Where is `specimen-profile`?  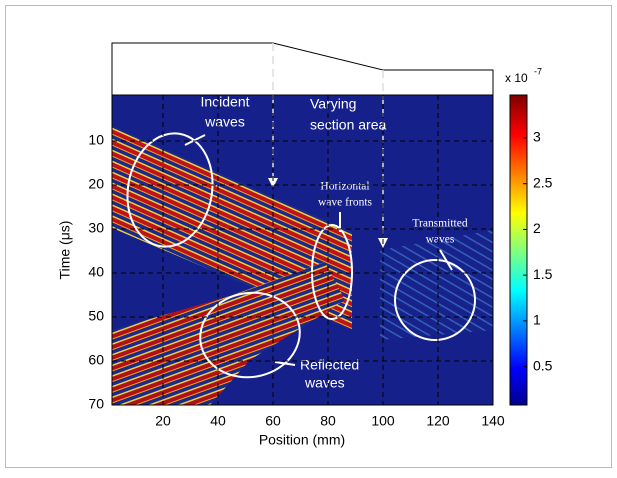 specimen-profile is located at coordinates (302, 68).